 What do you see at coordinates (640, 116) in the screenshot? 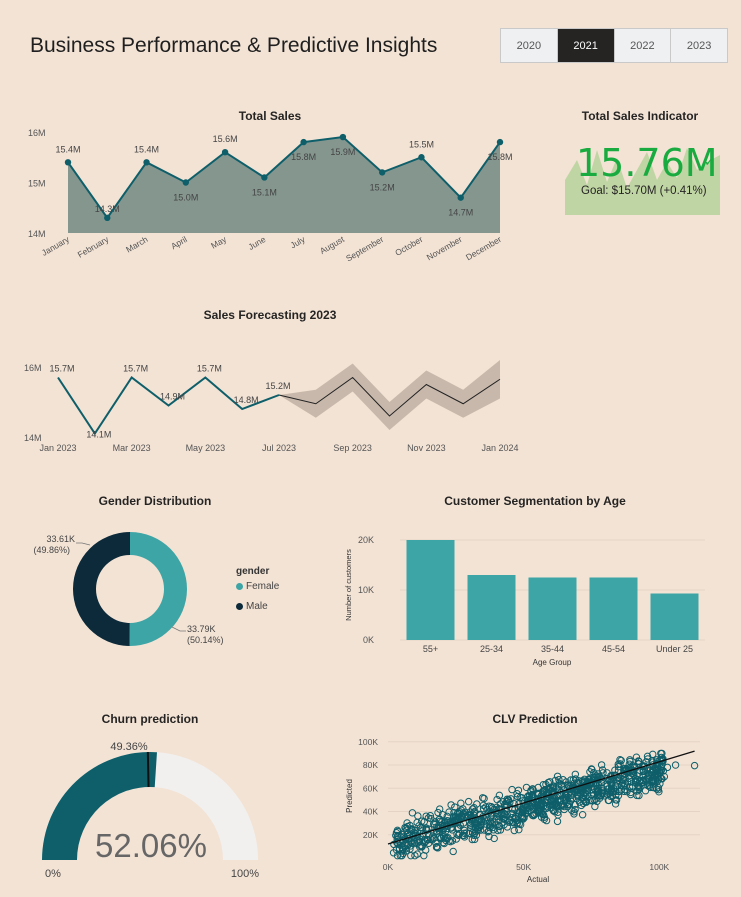
I see `kpi-title: Total Sales Indicator` at bounding box center [640, 116].